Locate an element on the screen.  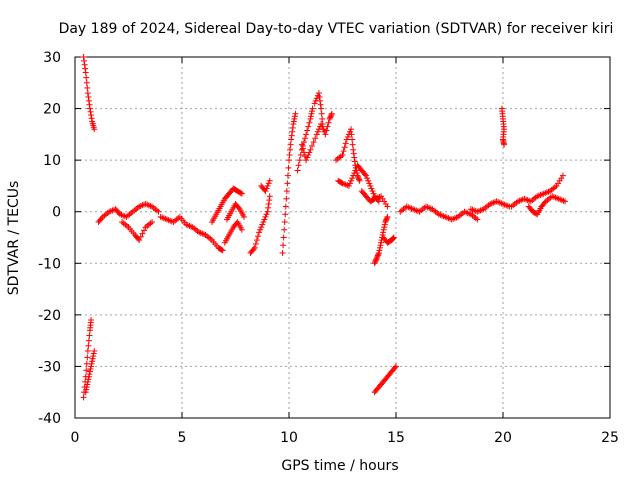
track-early-low-b is located at coordinates (90, 371).